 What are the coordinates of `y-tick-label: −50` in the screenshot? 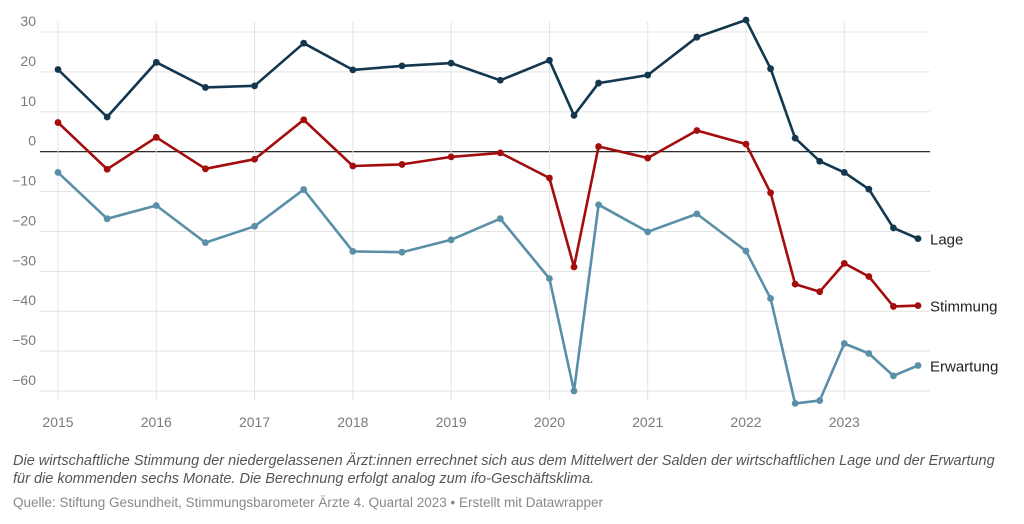 It's located at (24, 340).